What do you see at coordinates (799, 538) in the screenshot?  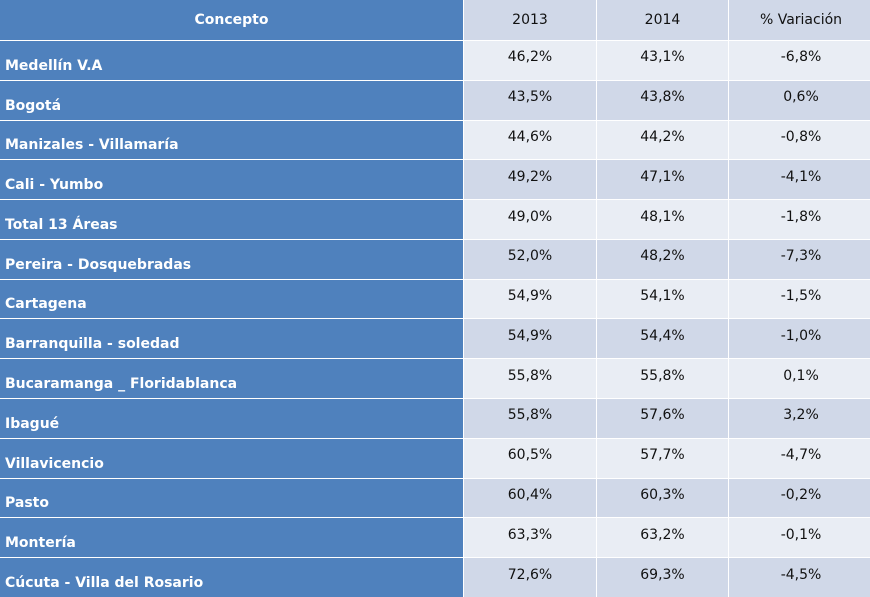 I see `value-cell: -0,1%` at bounding box center [799, 538].